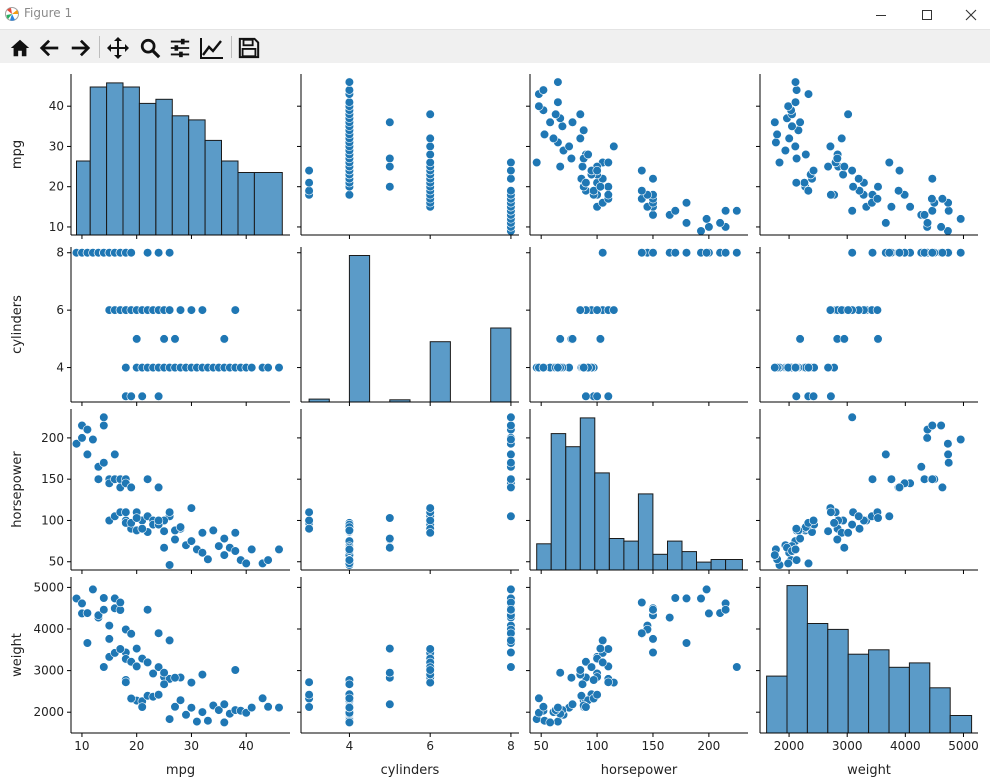  What do you see at coordinates (963, 746) in the screenshot?
I see `x-tick-label: 5000` at bounding box center [963, 746].